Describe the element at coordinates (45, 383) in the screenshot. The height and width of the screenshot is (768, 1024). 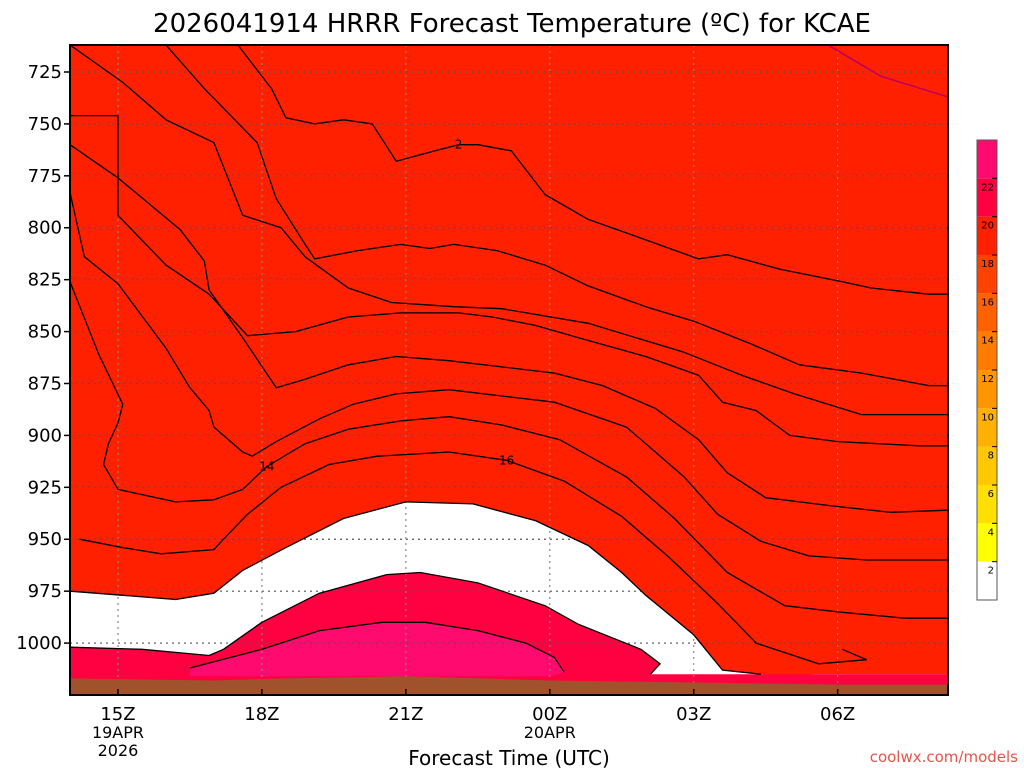
I see `y-tick-label: 875` at that location.